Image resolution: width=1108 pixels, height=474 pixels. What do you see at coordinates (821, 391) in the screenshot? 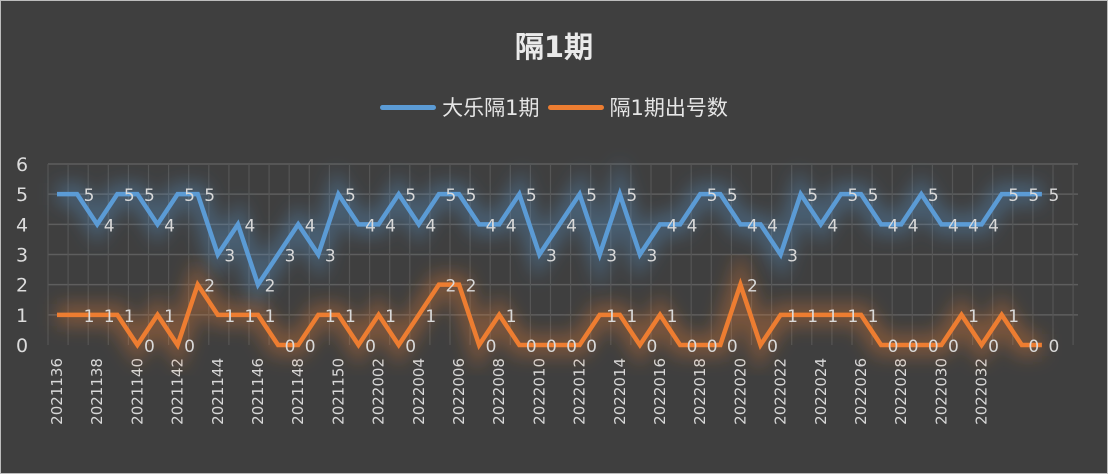
I see `x-tick-label: 2022024` at bounding box center [821, 391].